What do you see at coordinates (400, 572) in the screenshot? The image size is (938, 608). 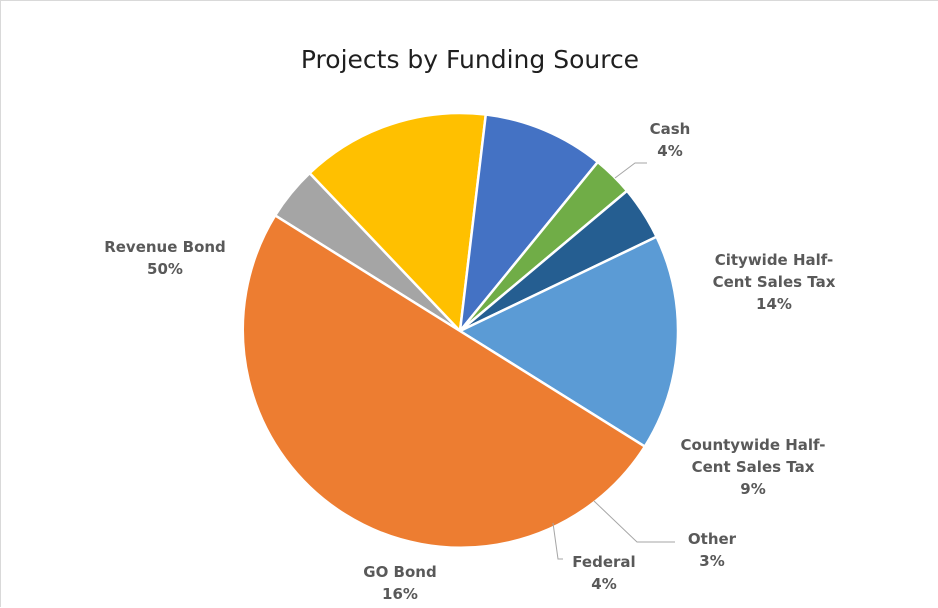 I see `label-name-line: GO Bond` at bounding box center [400, 572].